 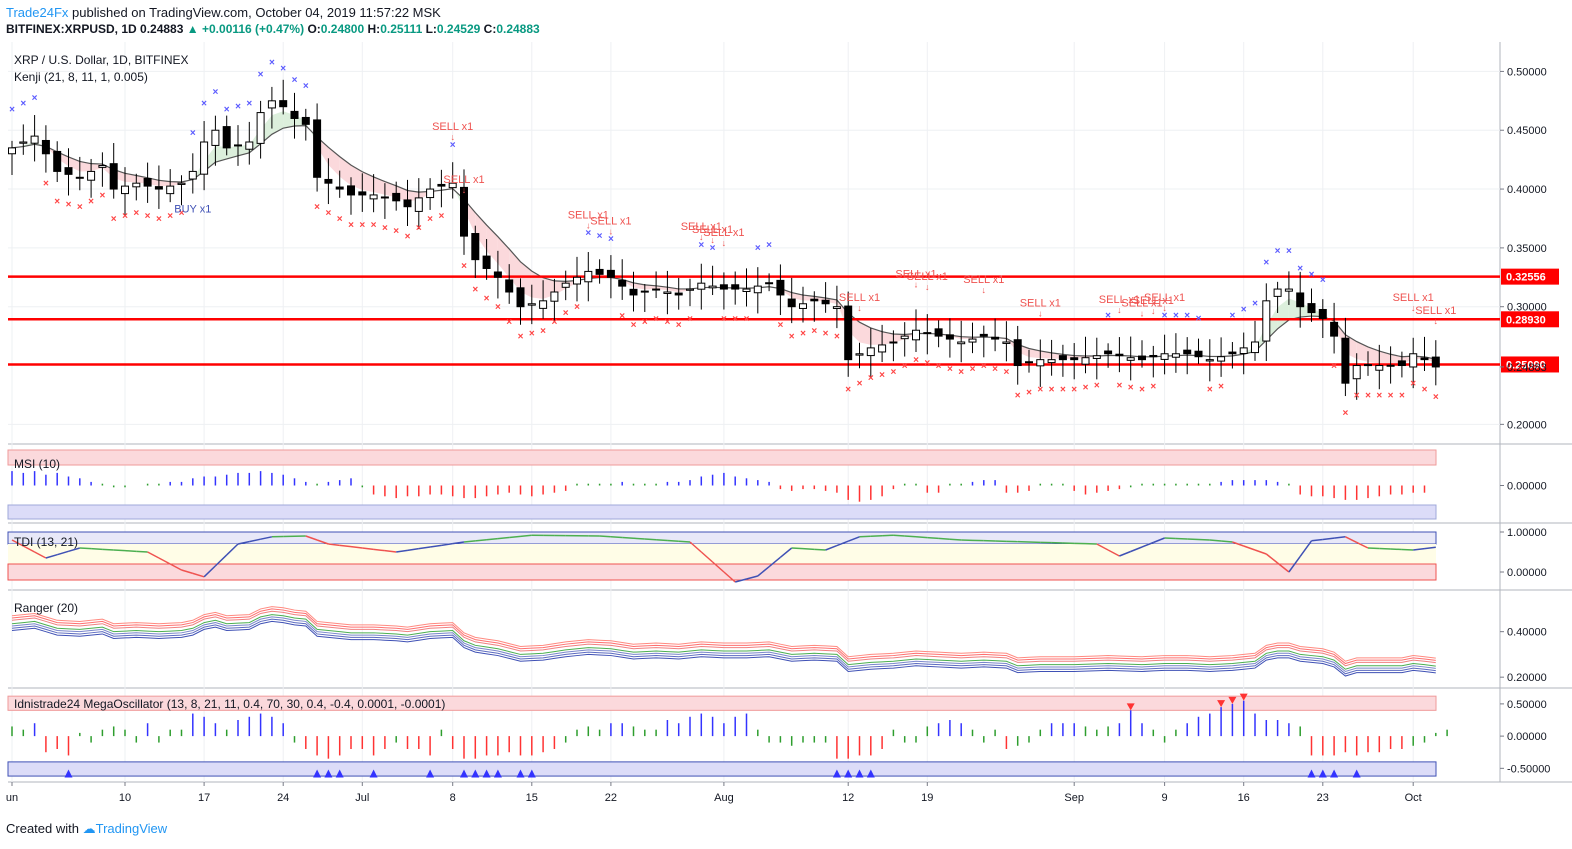 I want to click on tradingview-brand: TradingView, so click(x=131, y=828).